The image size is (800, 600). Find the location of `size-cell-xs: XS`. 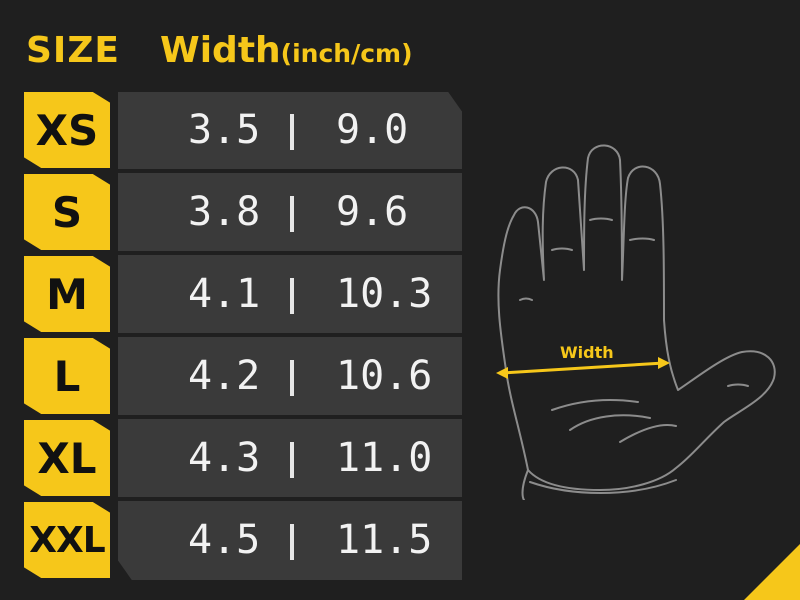

size-cell-xs: XS is located at coordinates (67, 130).